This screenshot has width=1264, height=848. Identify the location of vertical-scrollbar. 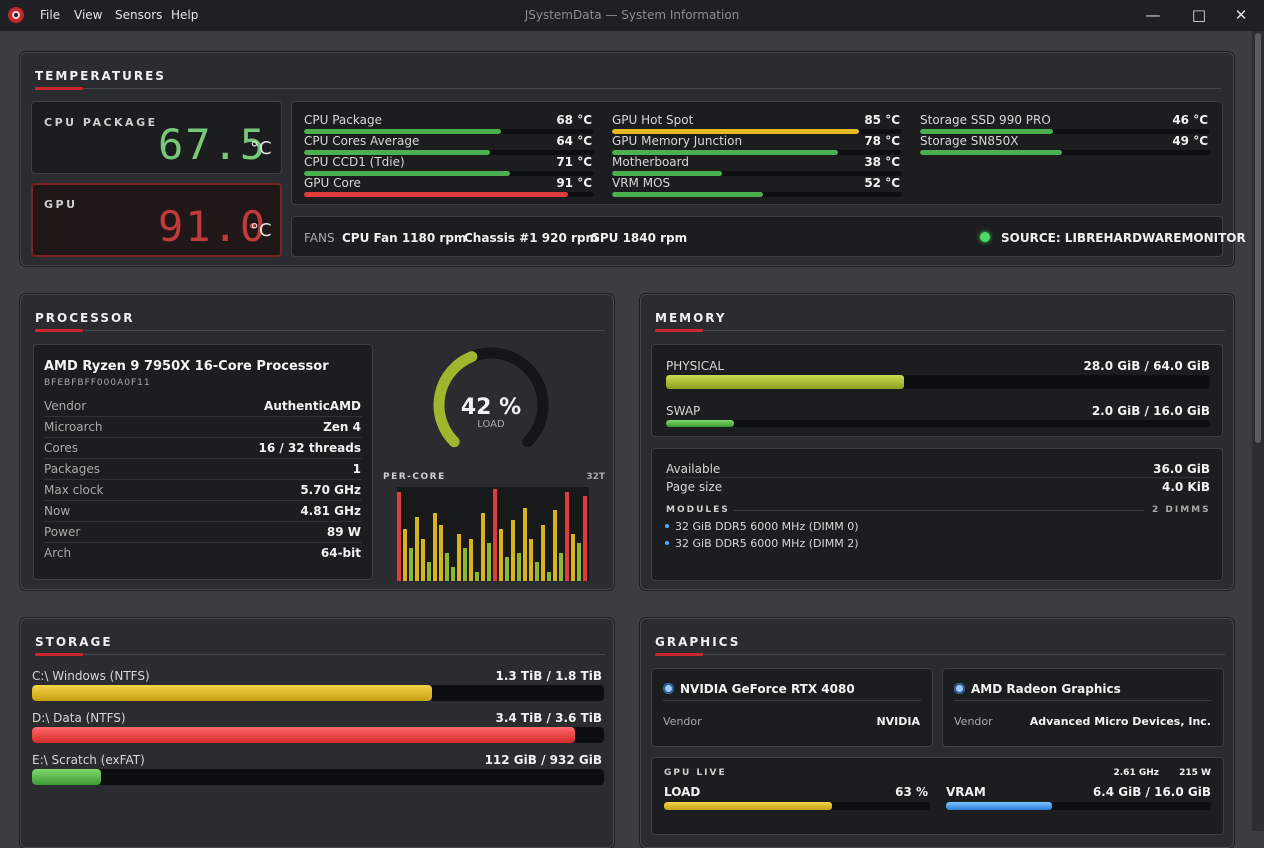
(1258, 431).